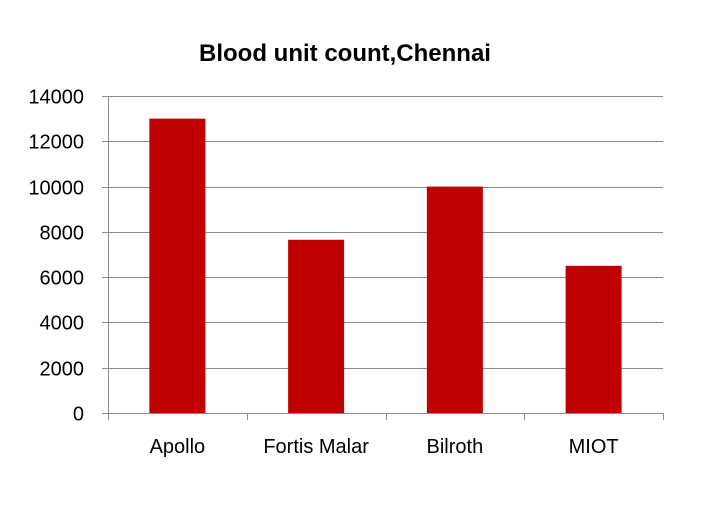 This screenshot has width=718, height=507. What do you see at coordinates (56, 98) in the screenshot?
I see `y-tick-label: 14000` at bounding box center [56, 98].